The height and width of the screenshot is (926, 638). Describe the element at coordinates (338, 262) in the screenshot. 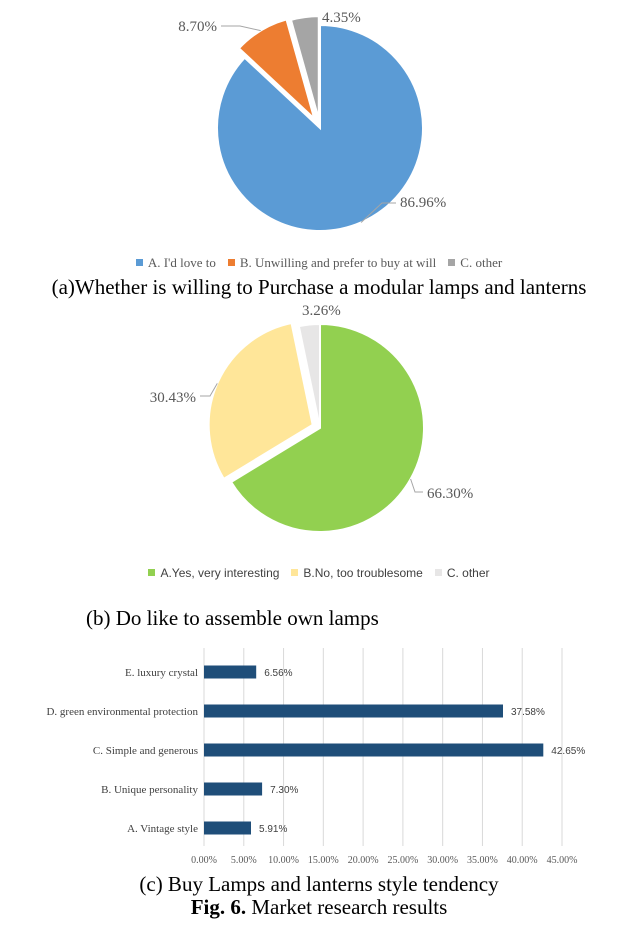

I see `legend-label: B. Unwilling and prefer to buy at will` at that location.